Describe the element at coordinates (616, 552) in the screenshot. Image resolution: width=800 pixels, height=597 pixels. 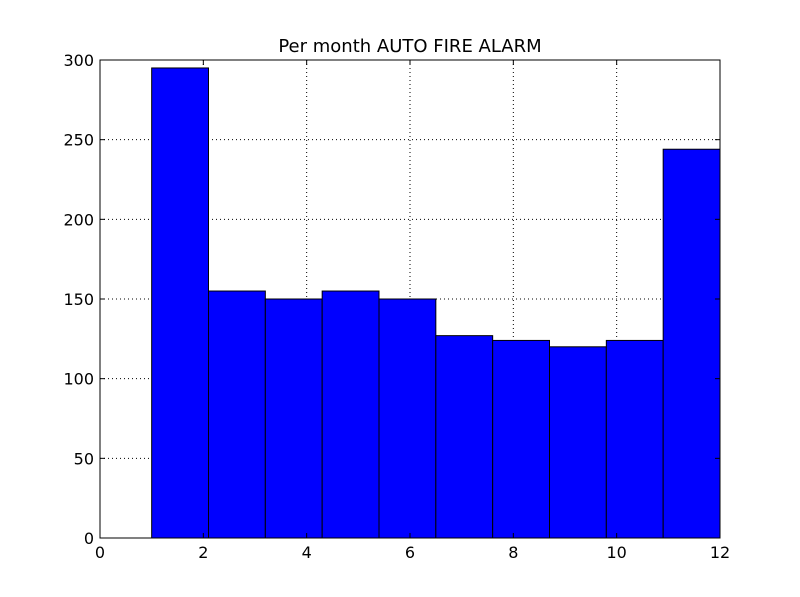
I see `x-tick-label: 10` at that location.